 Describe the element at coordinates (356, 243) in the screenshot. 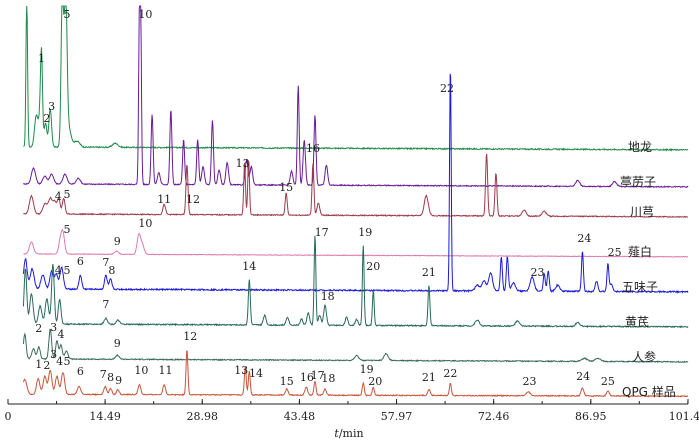

I see `trace-薤白` at that location.